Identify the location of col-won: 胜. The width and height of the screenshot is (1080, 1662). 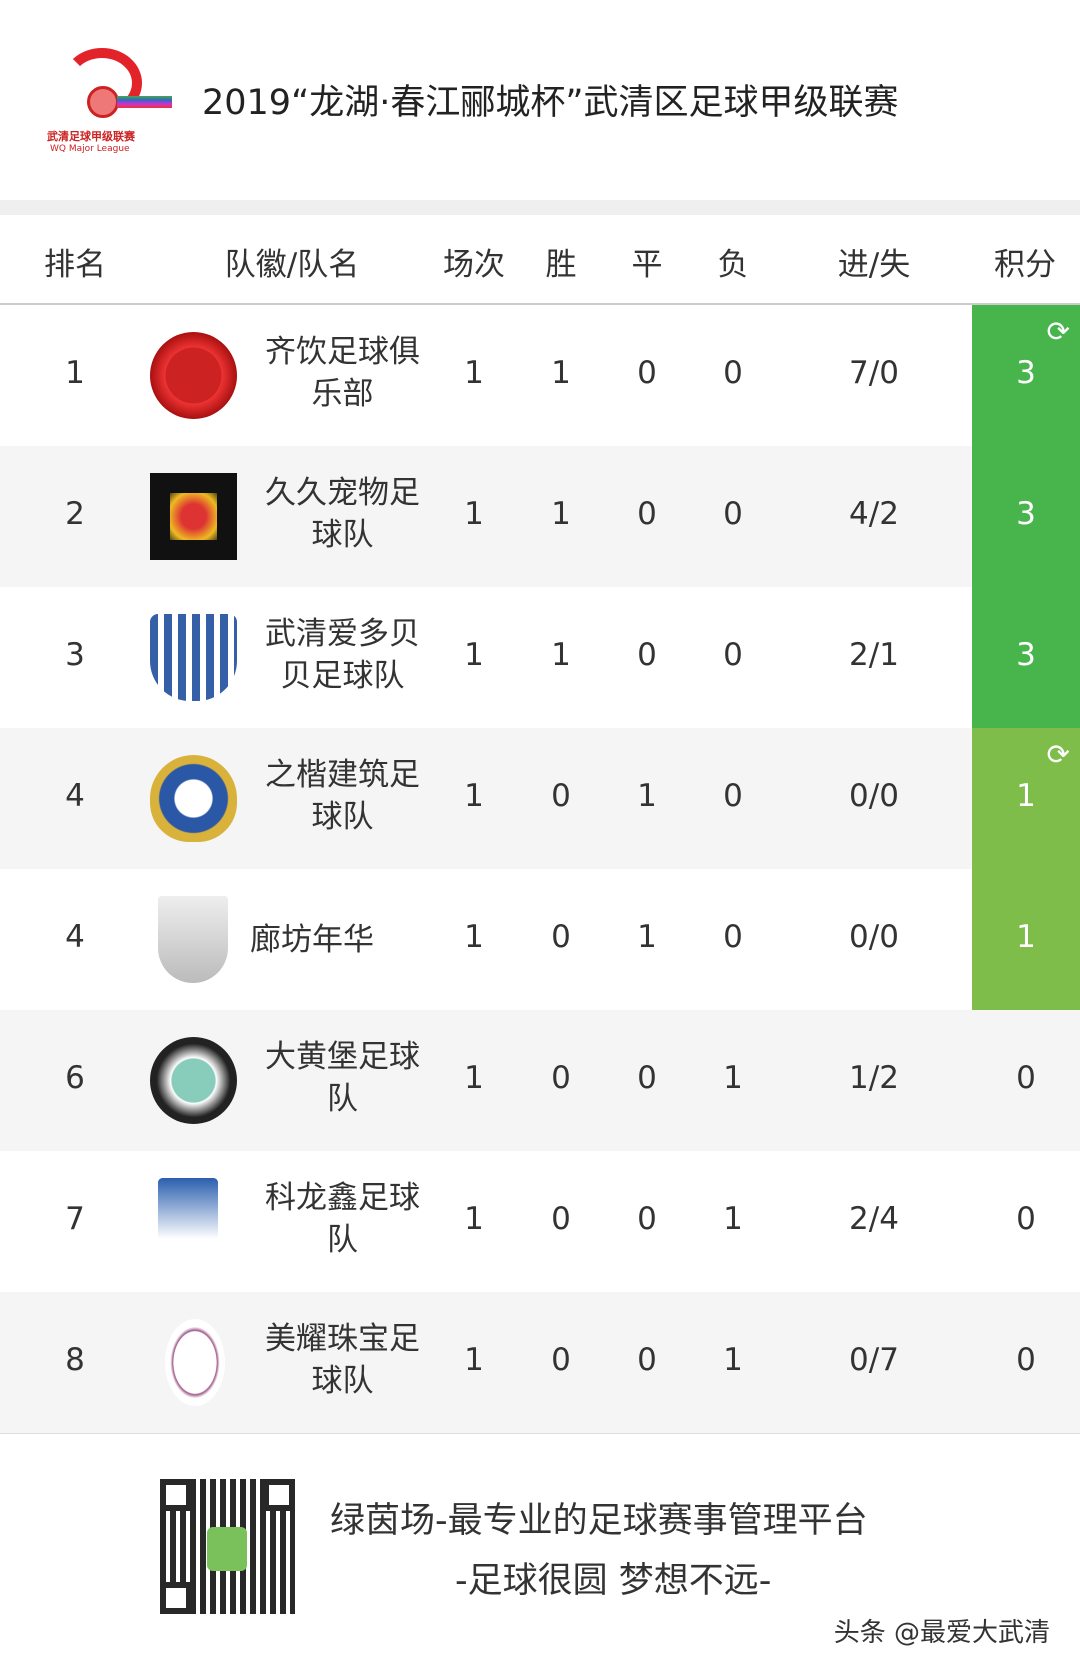
(561, 265).